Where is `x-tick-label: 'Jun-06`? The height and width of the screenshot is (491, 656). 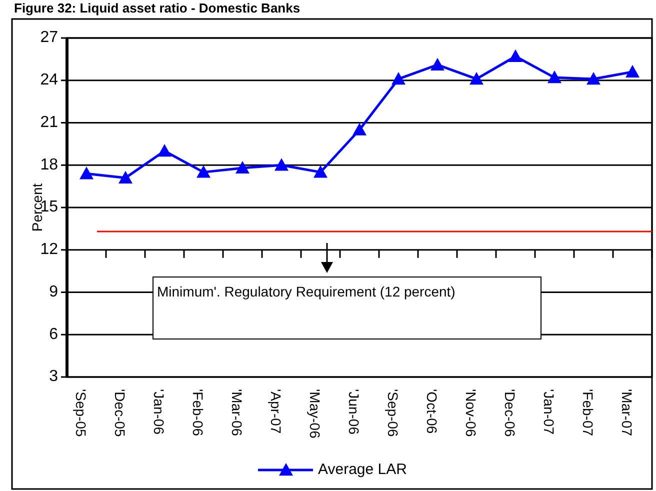 x-tick-label: 'Jun-06 is located at coordinates (354, 412).